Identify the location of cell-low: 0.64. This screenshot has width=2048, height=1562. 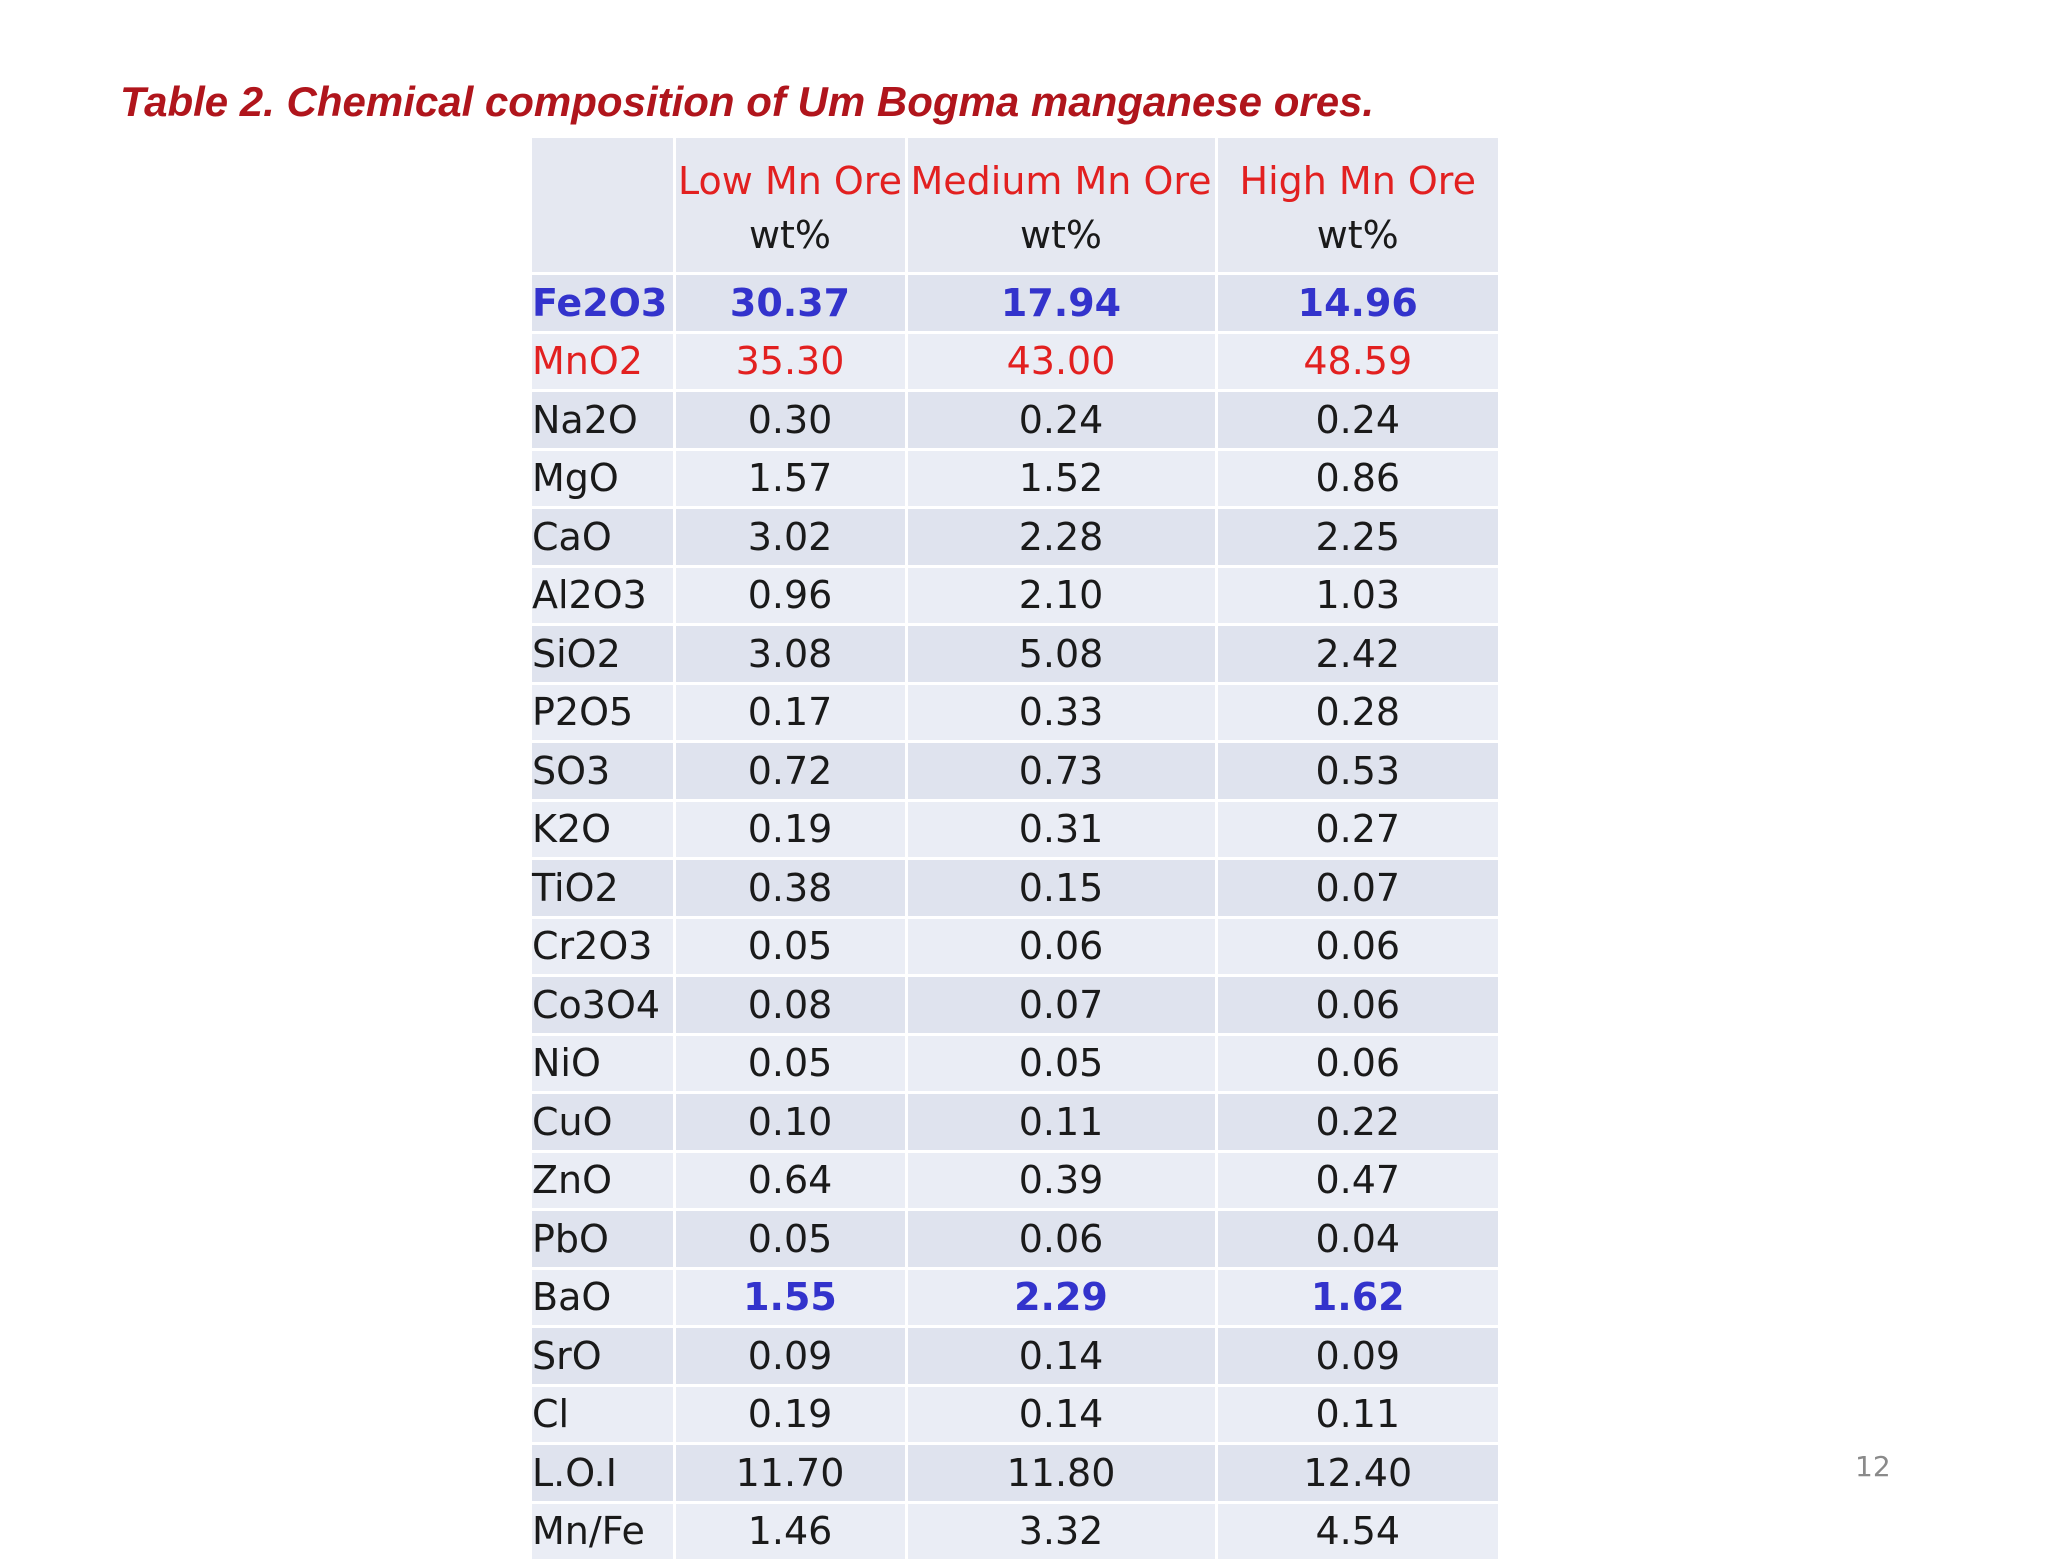
(789, 1181).